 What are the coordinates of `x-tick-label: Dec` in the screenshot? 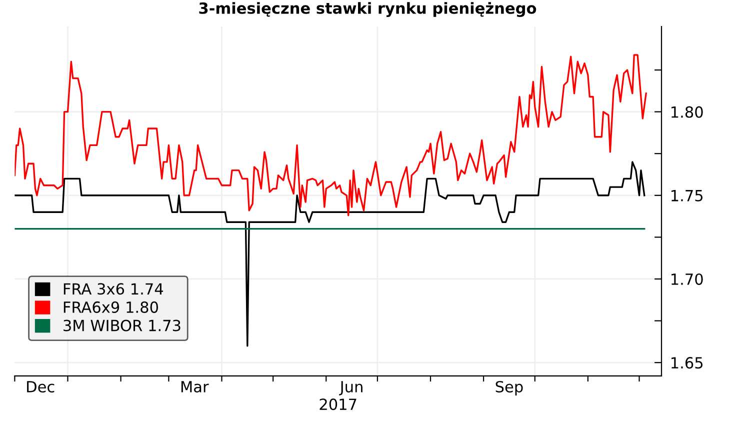 It's located at (40, 386).